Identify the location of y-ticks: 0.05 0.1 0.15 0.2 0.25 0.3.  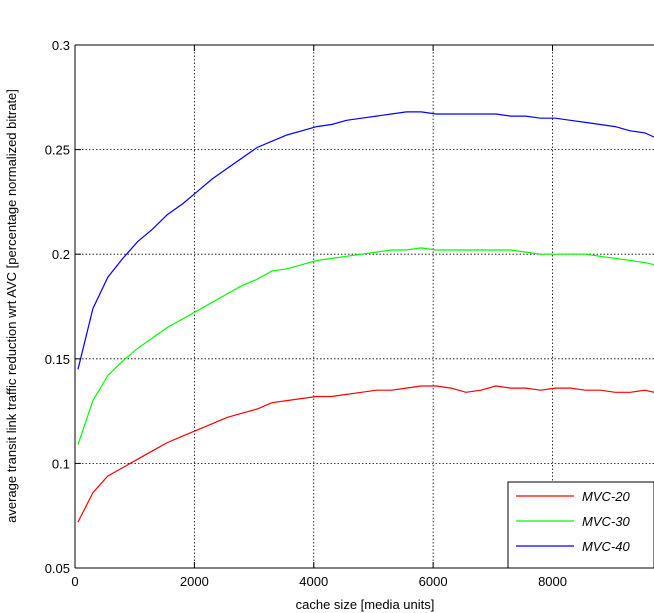
(63, 307).